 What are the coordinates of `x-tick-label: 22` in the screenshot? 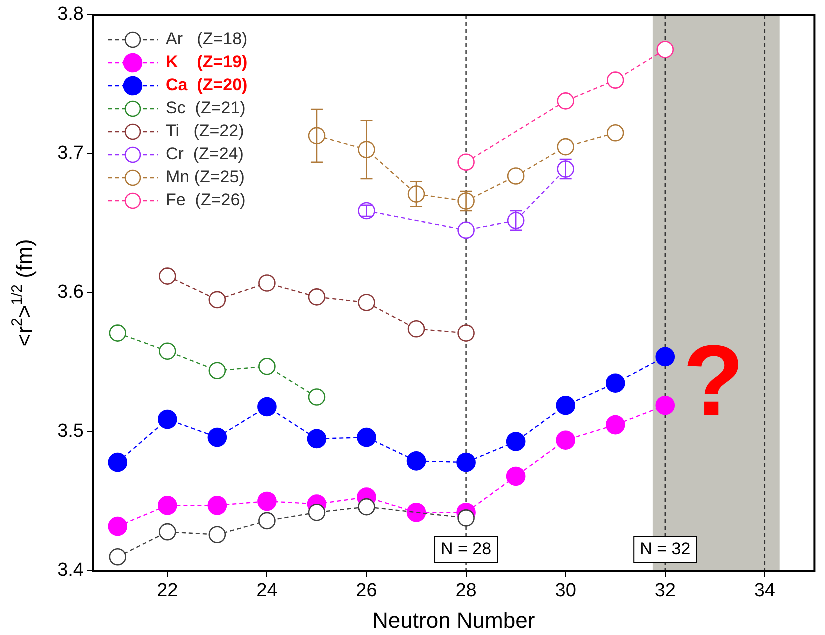 It's located at (167, 591).